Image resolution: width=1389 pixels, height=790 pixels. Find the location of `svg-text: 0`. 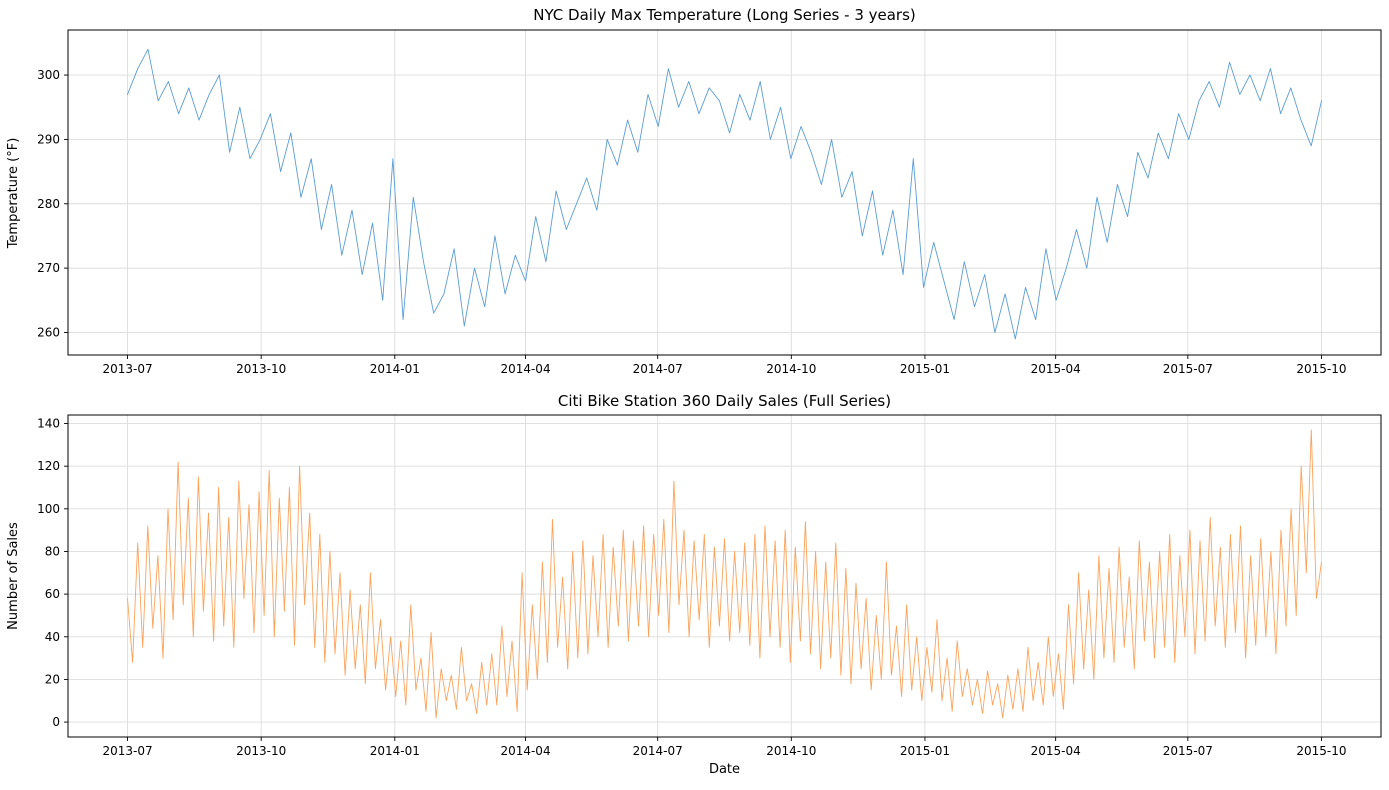

svg-text: 0 is located at coordinates (56, 722).